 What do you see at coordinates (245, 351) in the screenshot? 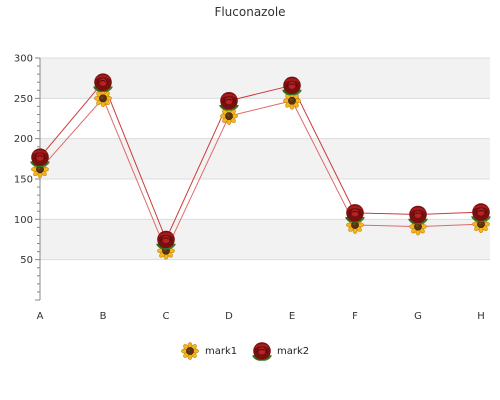
I see `legend: mark1 mark2` at bounding box center [245, 351].